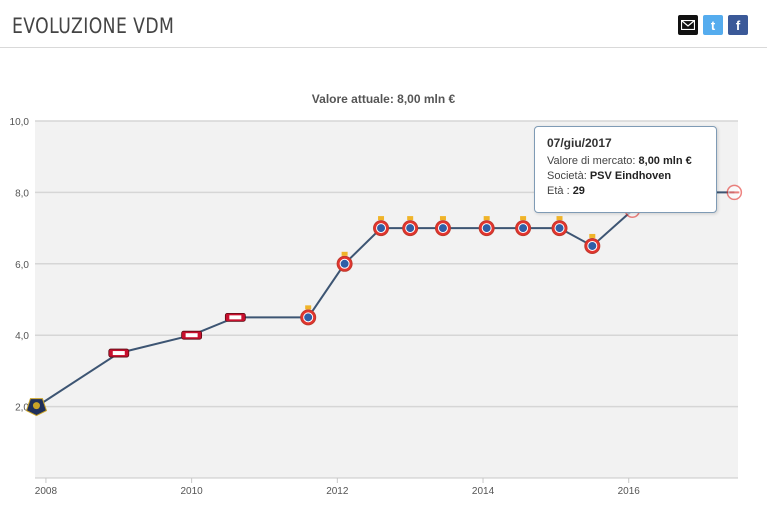  I want to click on y-tick-label: 10,0, so click(20, 122).